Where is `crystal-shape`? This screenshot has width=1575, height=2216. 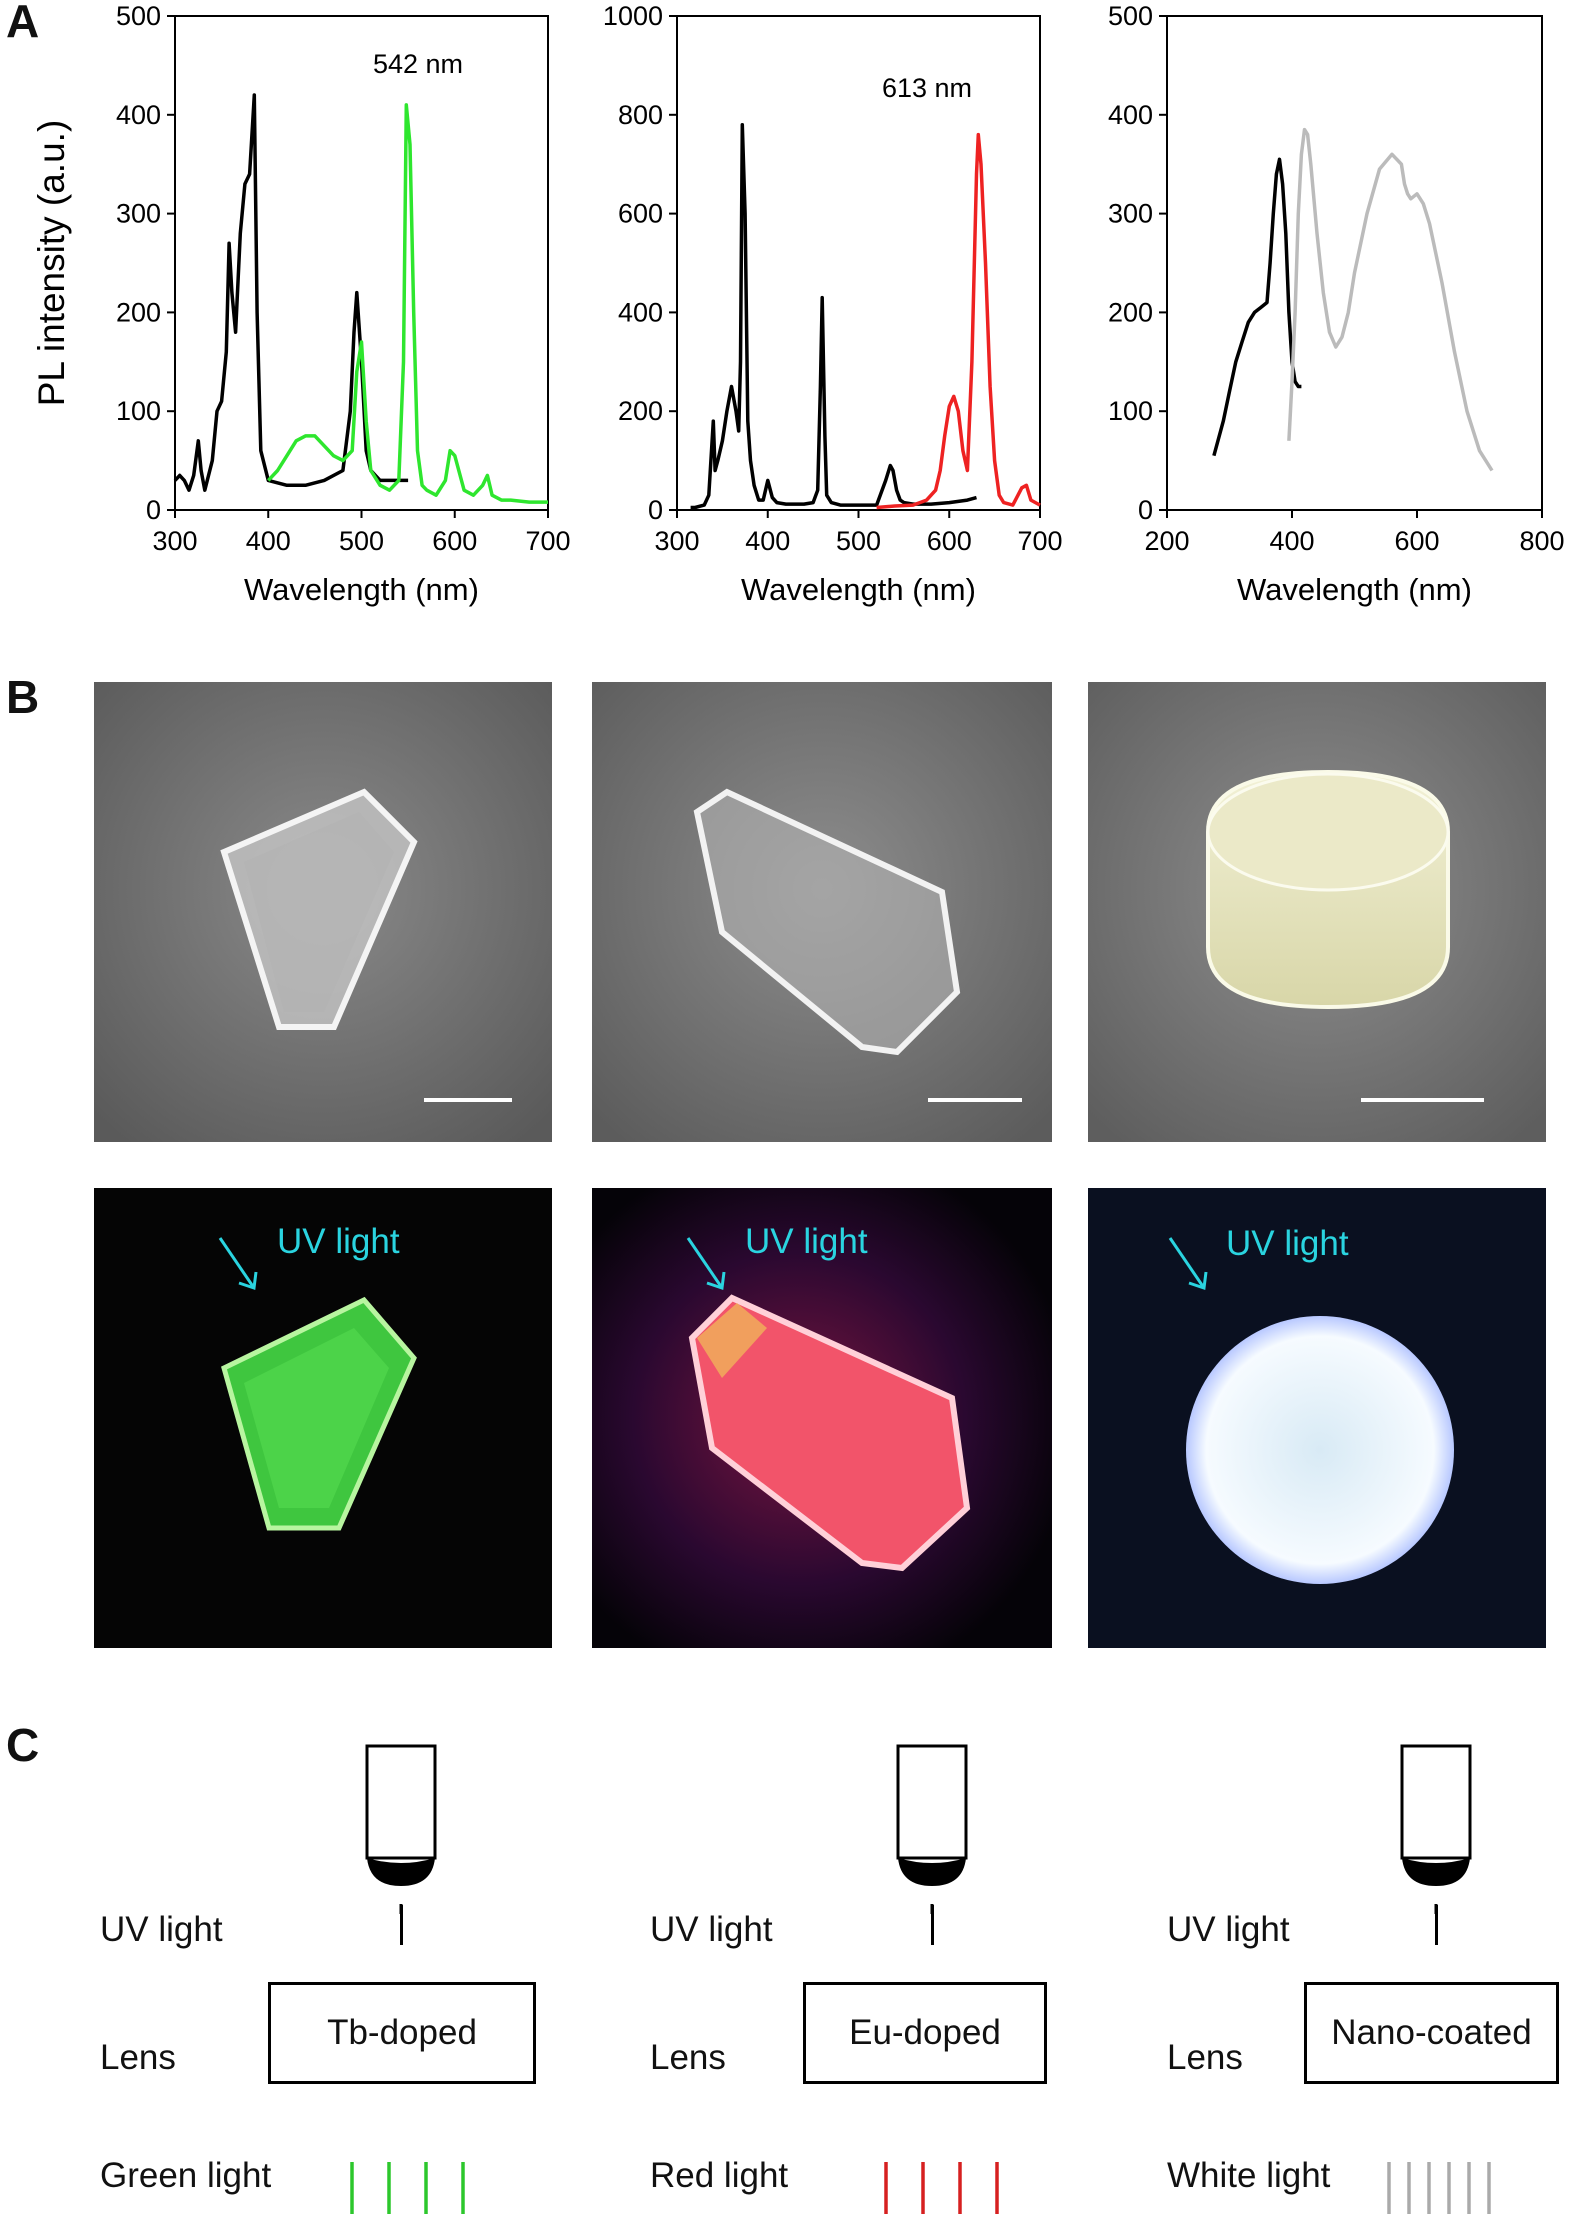 crystal-shape is located at coordinates (827, 922).